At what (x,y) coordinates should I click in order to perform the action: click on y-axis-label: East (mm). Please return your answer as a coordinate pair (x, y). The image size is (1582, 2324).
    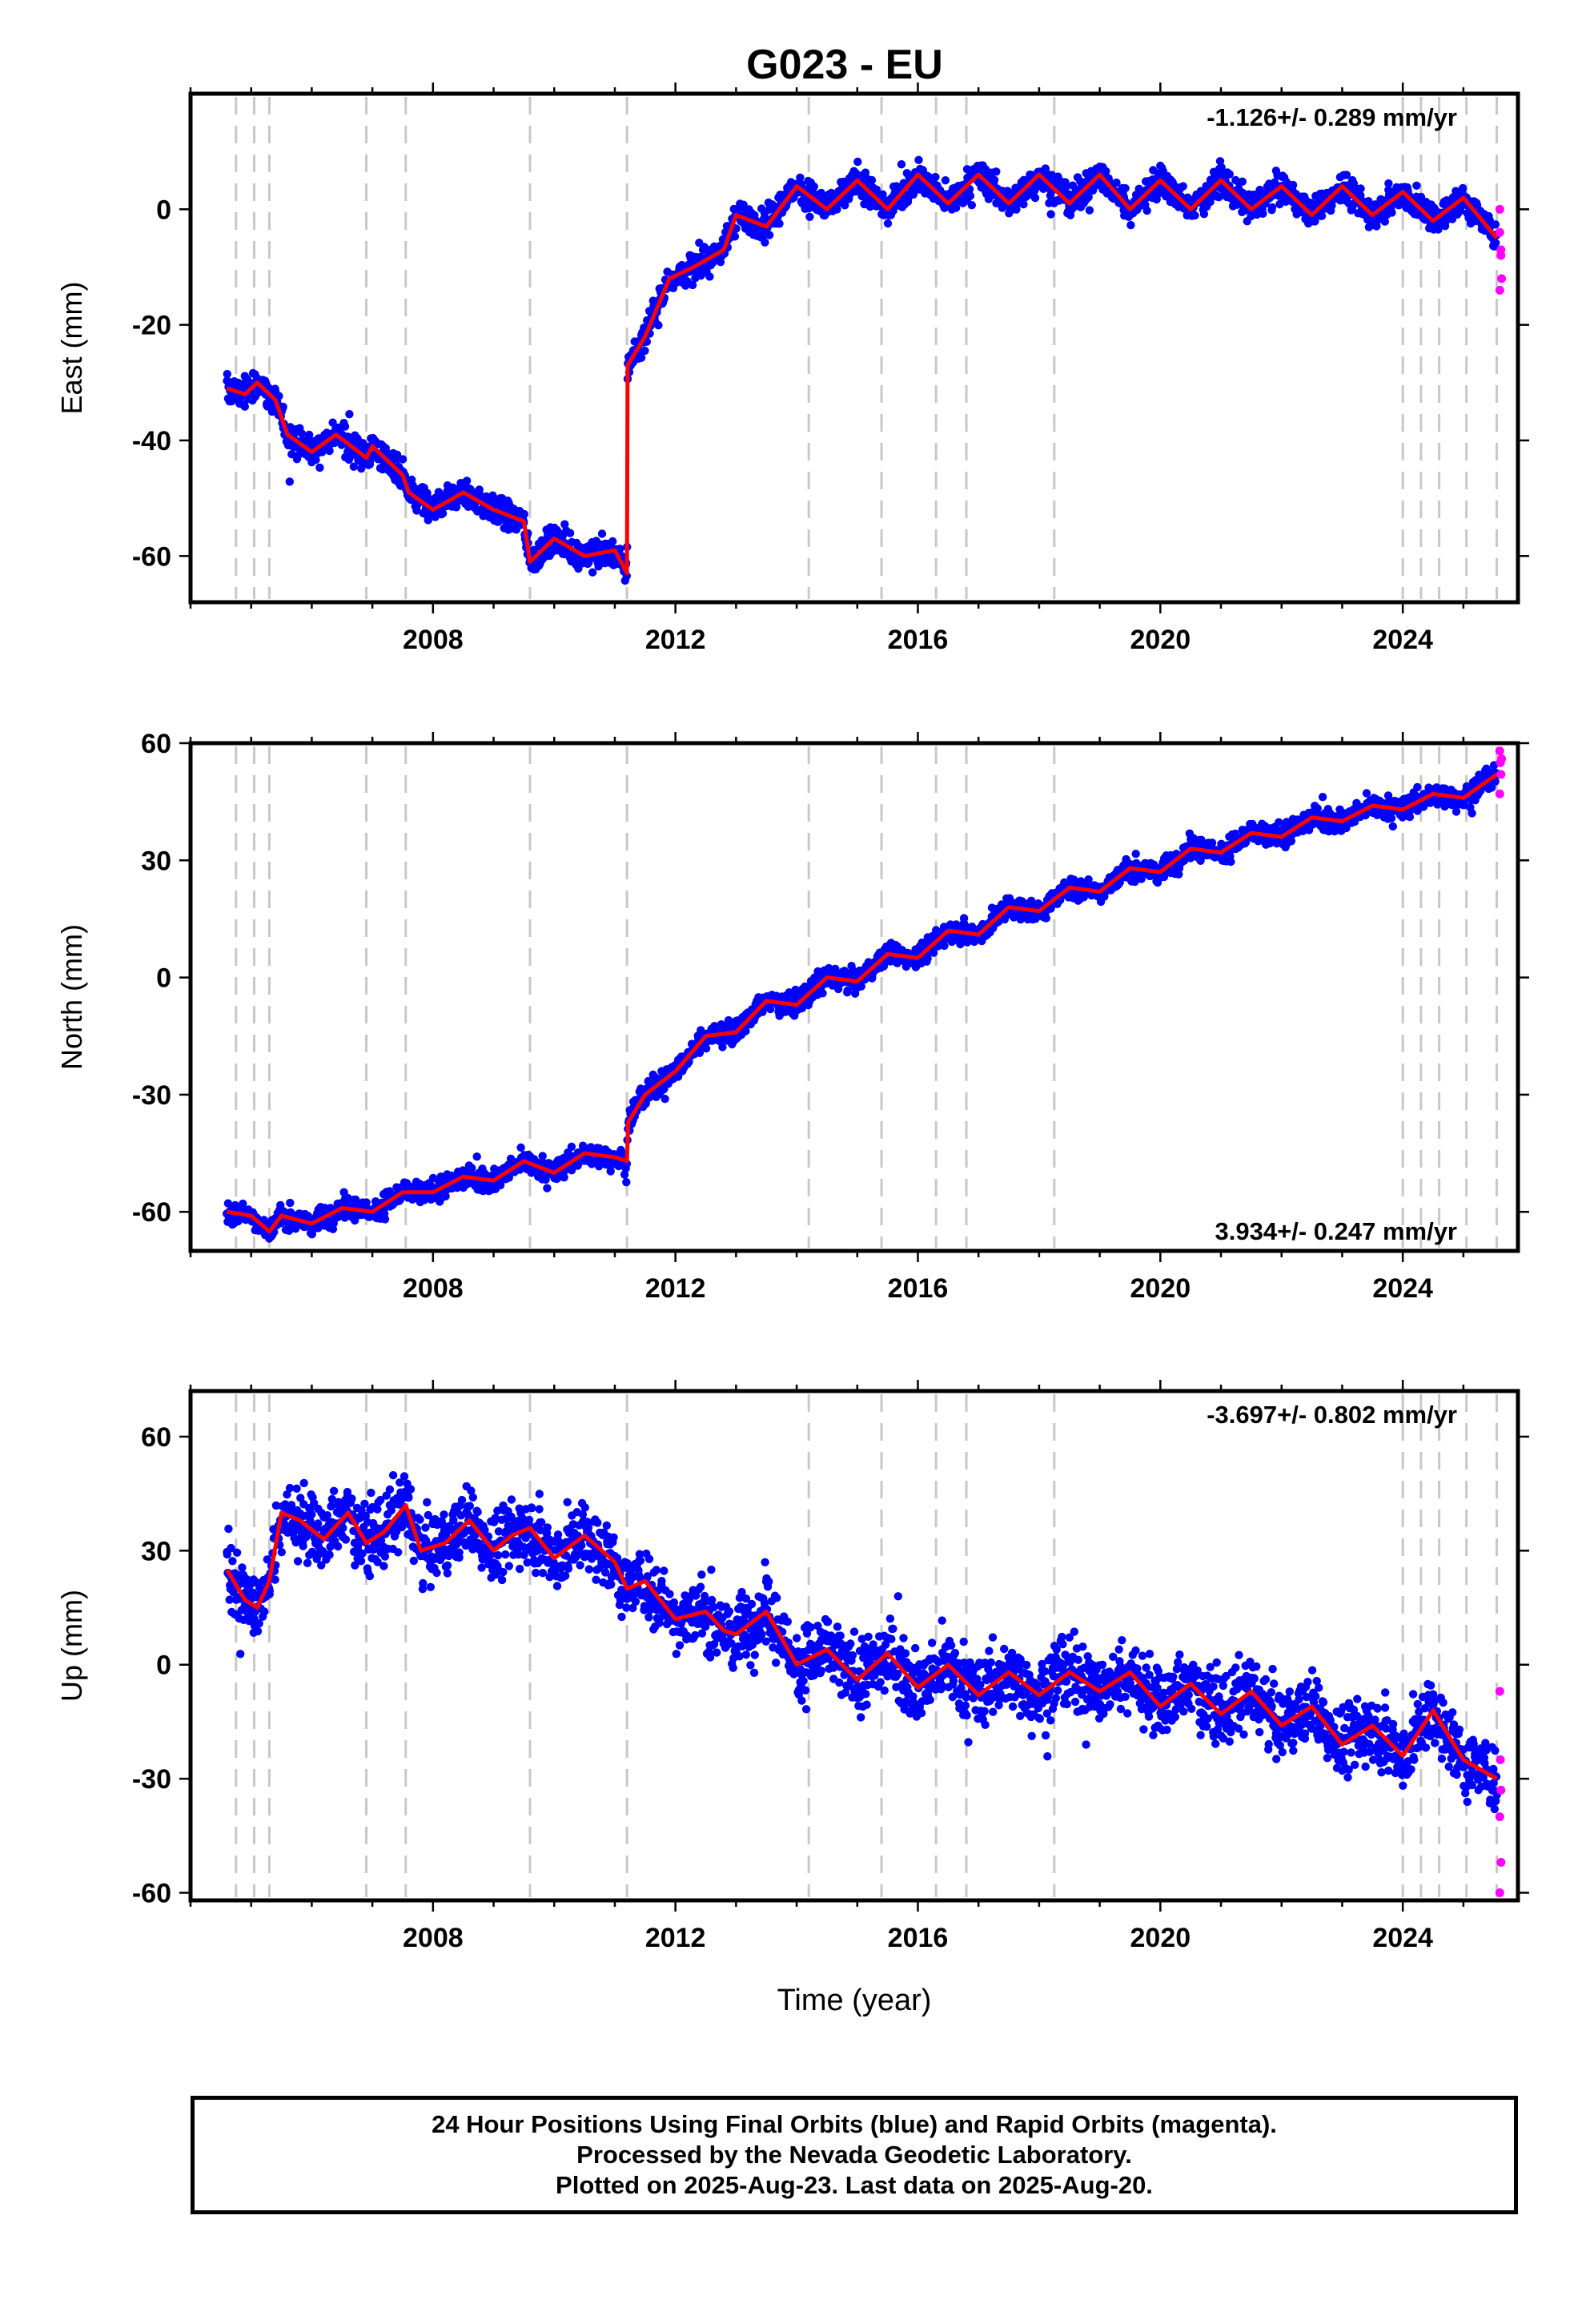
    Looking at the image, I should click on (71, 348).